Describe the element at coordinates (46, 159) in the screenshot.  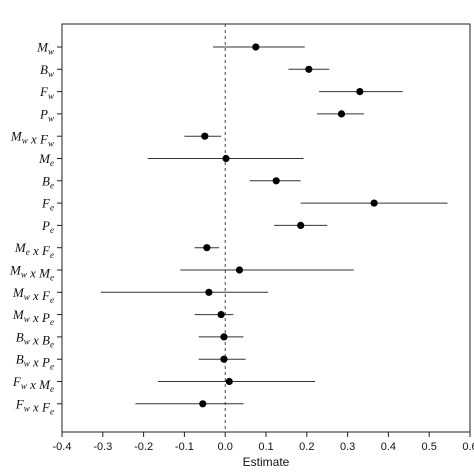
I see `category-label: Me` at that location.